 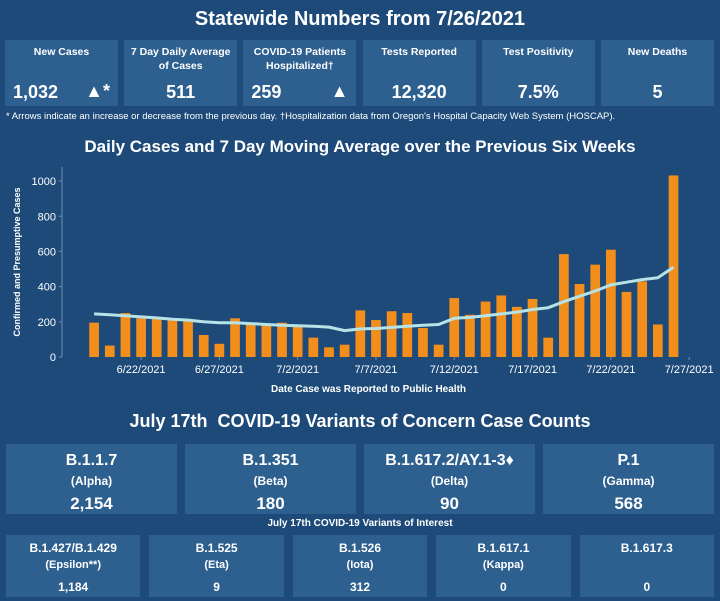 I want to click on x-tick-label: 7/17/2021, so click(x=532, y=370).